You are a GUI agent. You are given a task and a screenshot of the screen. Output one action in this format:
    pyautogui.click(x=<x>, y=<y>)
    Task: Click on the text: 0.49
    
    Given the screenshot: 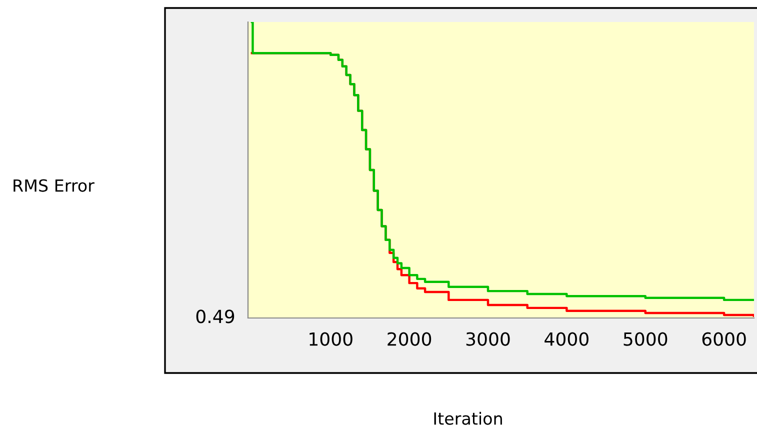 What is the action you would take?
    pyautogui.click(x=215, y=317)
    